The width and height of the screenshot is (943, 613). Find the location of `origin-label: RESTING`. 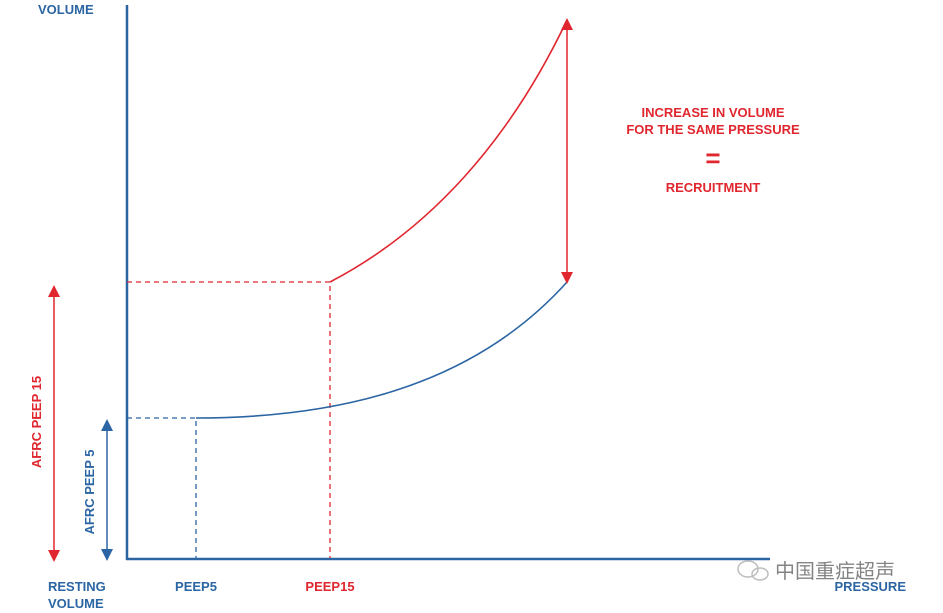

origin-label: RESTING is located at coordinates (77, 586).